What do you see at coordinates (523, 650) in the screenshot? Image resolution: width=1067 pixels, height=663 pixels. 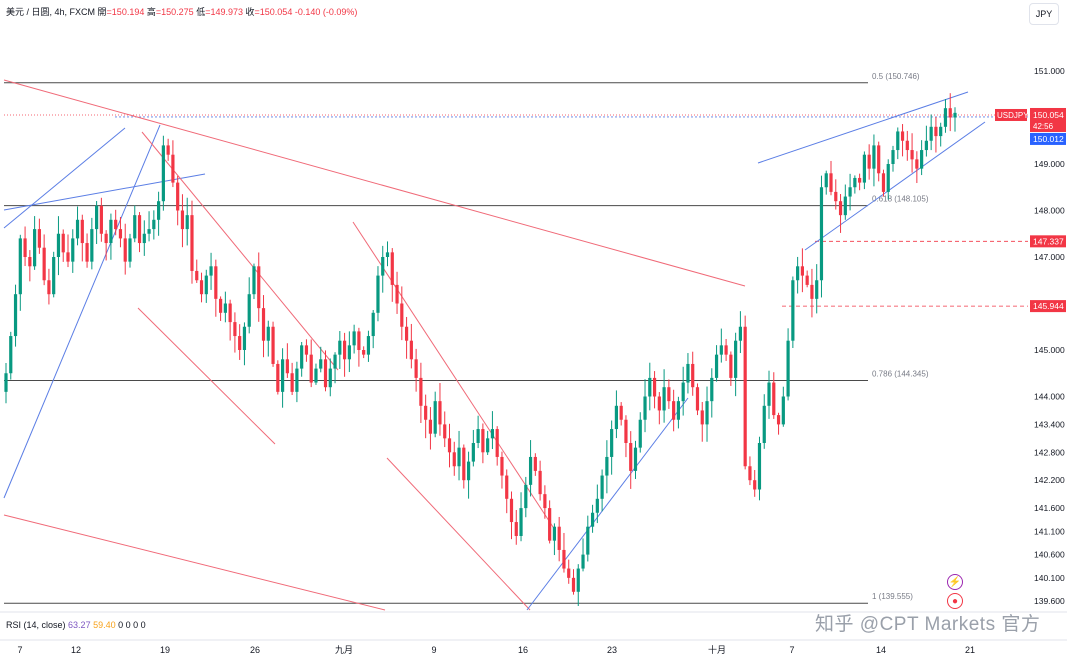 I see `time-tick-label: 16` at bounding box center [523, 650].